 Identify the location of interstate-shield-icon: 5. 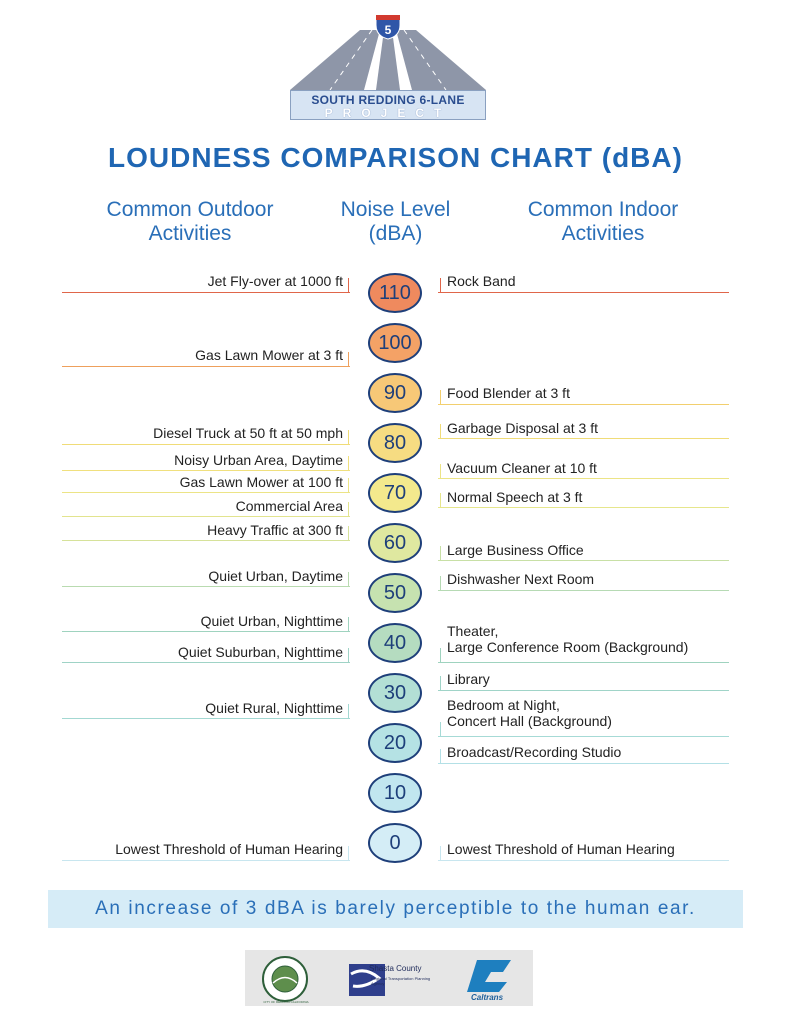
(388, 27).